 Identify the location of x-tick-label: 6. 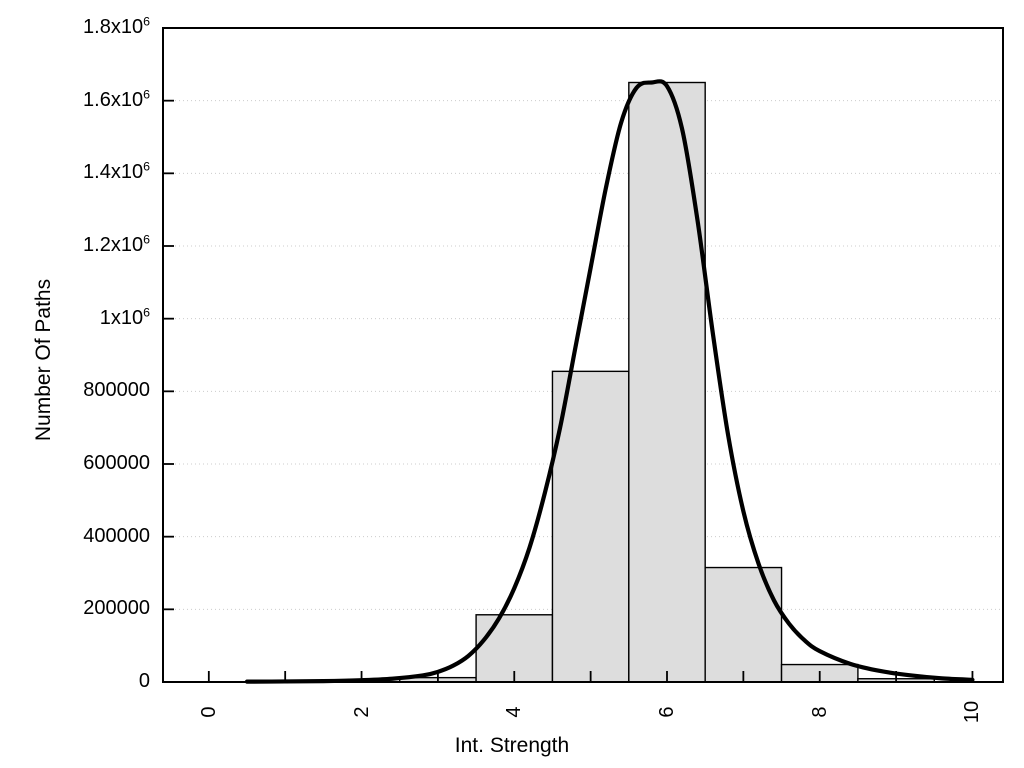
(667, 712).